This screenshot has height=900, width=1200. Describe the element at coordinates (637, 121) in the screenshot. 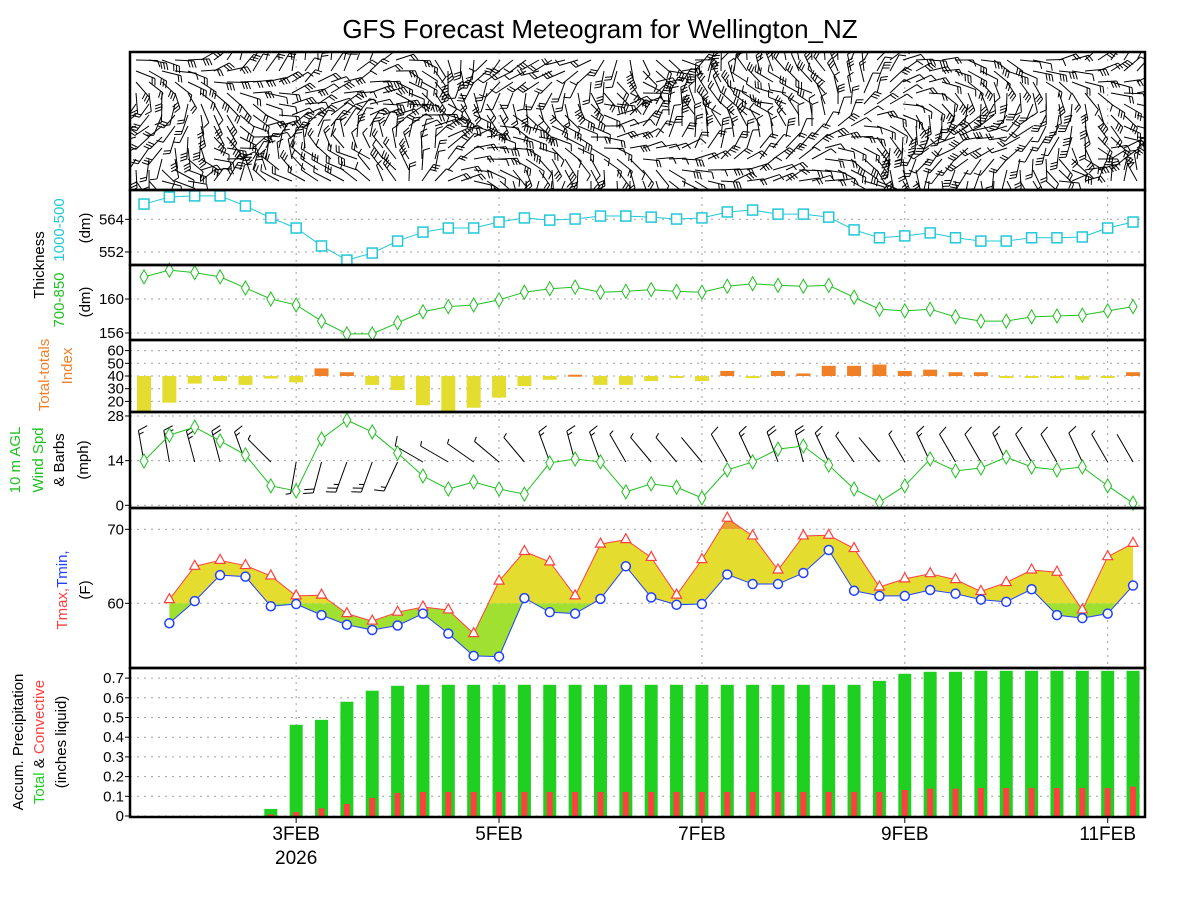

I see `upper-air-wind-barbs` at that location.